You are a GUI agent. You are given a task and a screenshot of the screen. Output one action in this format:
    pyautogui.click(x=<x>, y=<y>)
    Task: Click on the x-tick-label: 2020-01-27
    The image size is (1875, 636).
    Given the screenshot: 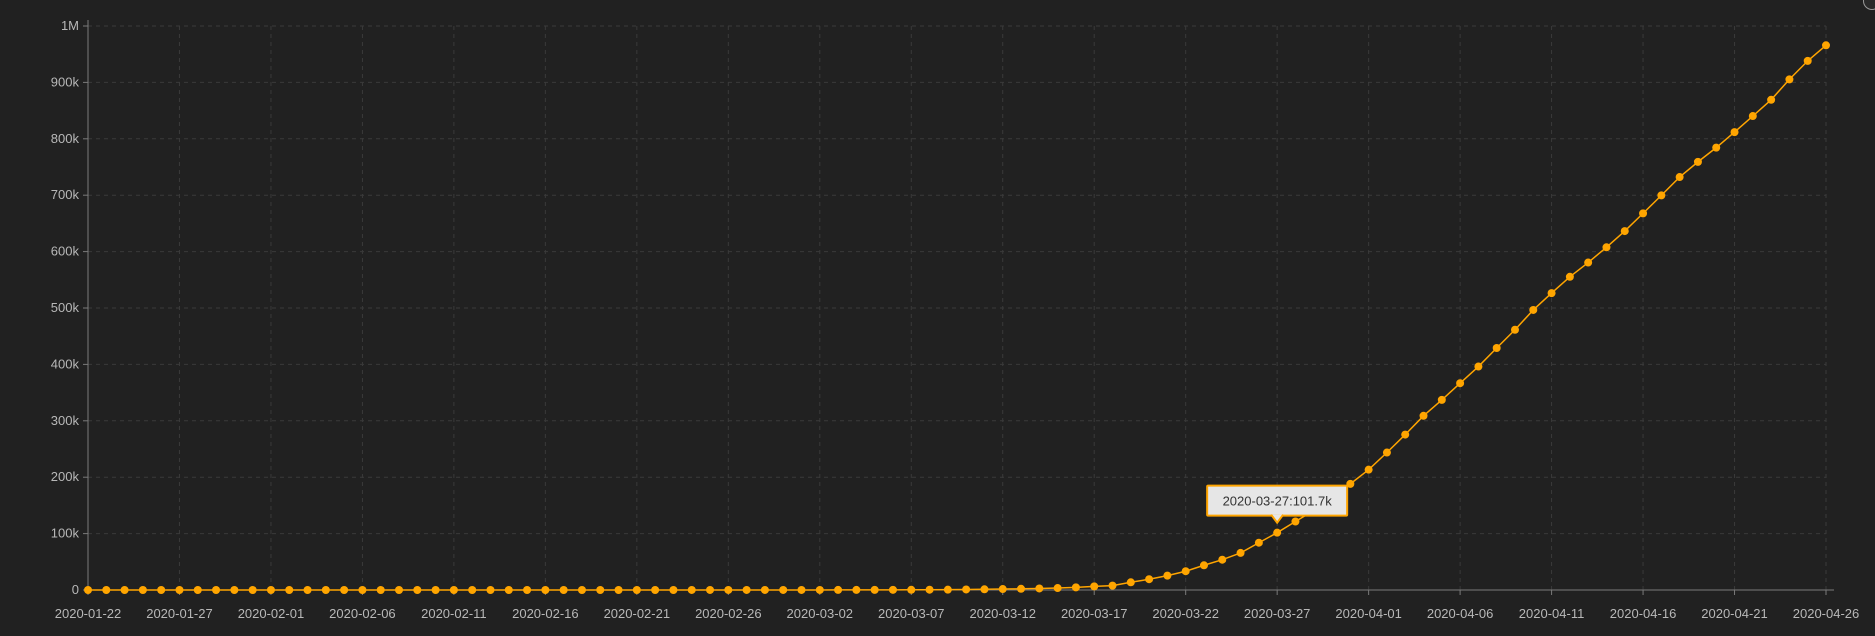 What is the action you would take?
    pyautogui.click(x=179, y=613)
    